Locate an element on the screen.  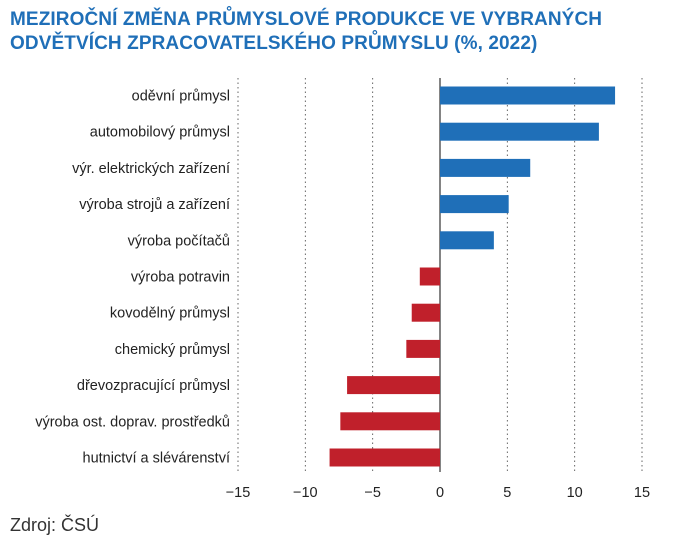
x-tick-label: −15 is located at coordinates (238, 493).